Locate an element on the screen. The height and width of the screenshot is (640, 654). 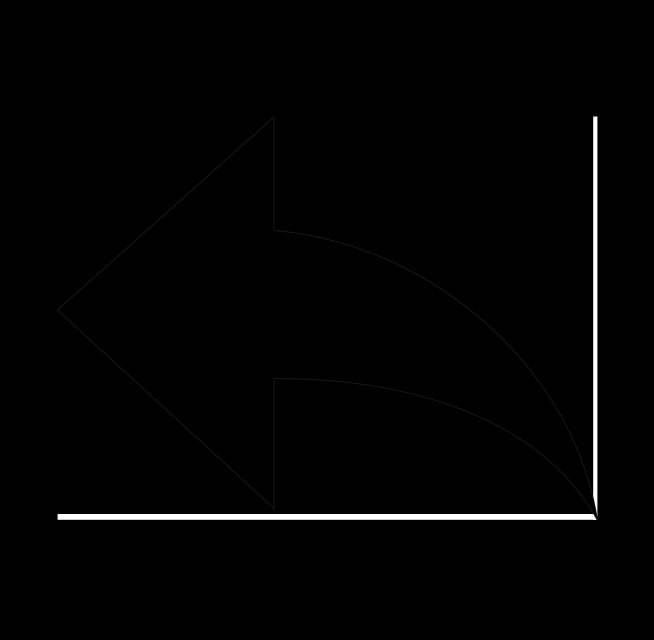
vertical-line is located at coordinates (595, 318).